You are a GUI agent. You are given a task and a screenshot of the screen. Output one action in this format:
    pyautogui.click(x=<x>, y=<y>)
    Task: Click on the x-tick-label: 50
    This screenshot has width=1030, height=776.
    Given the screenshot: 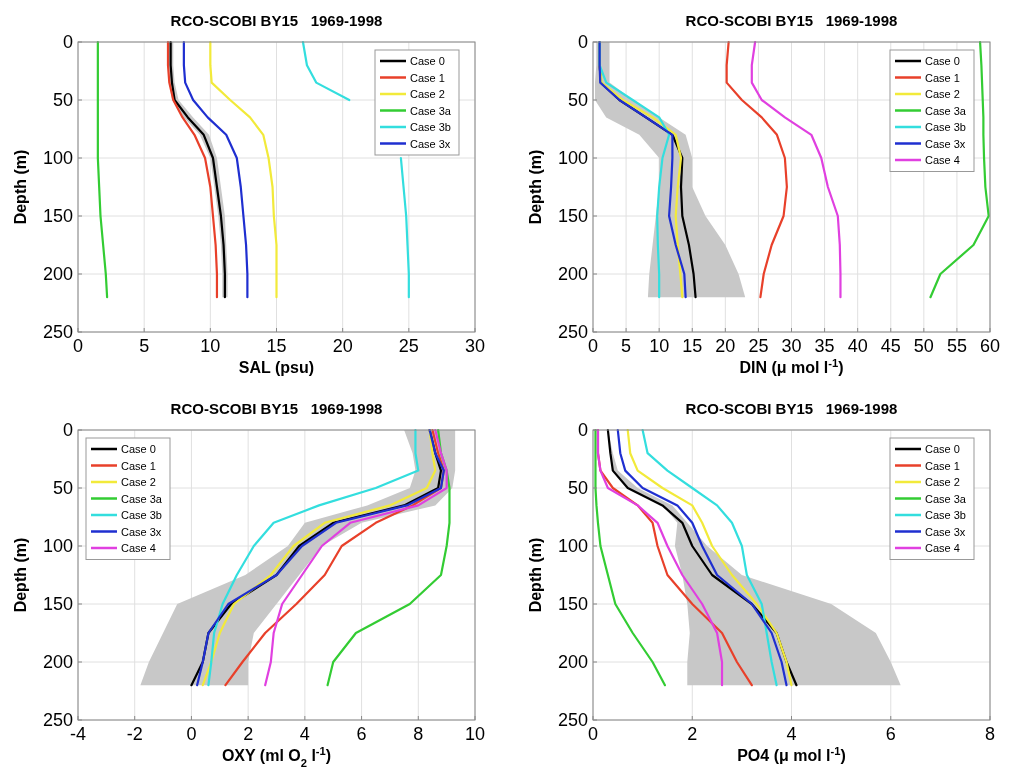 What is the action you would take?
    pyautogui.click(x=923, y=346)
    